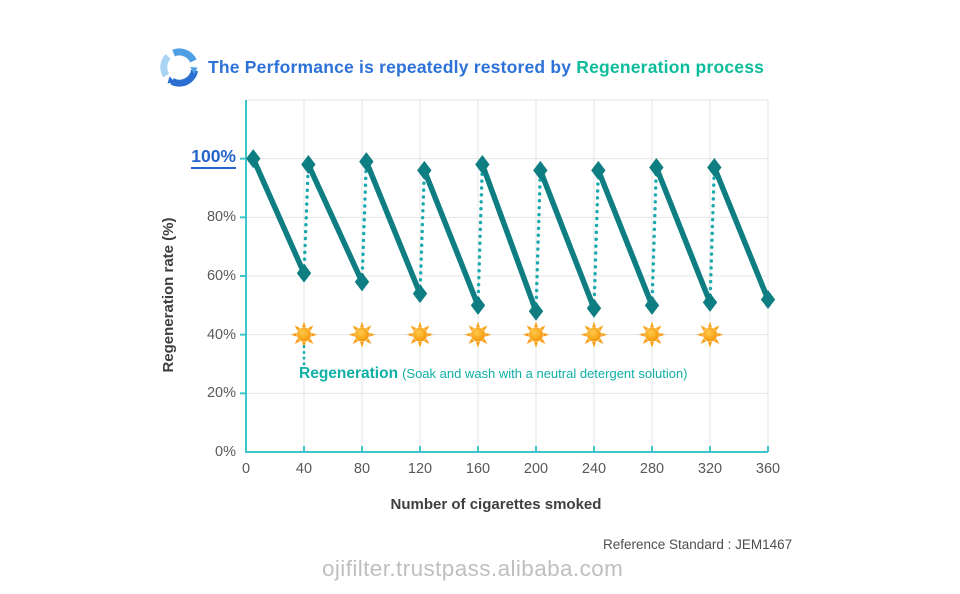 The height and width of the screenshot is (594, 960). What do you see at coordinates (349, 373) in the screenshot?
I see `annotation-keyword: Regeneration` at bounding box center [349, 373].